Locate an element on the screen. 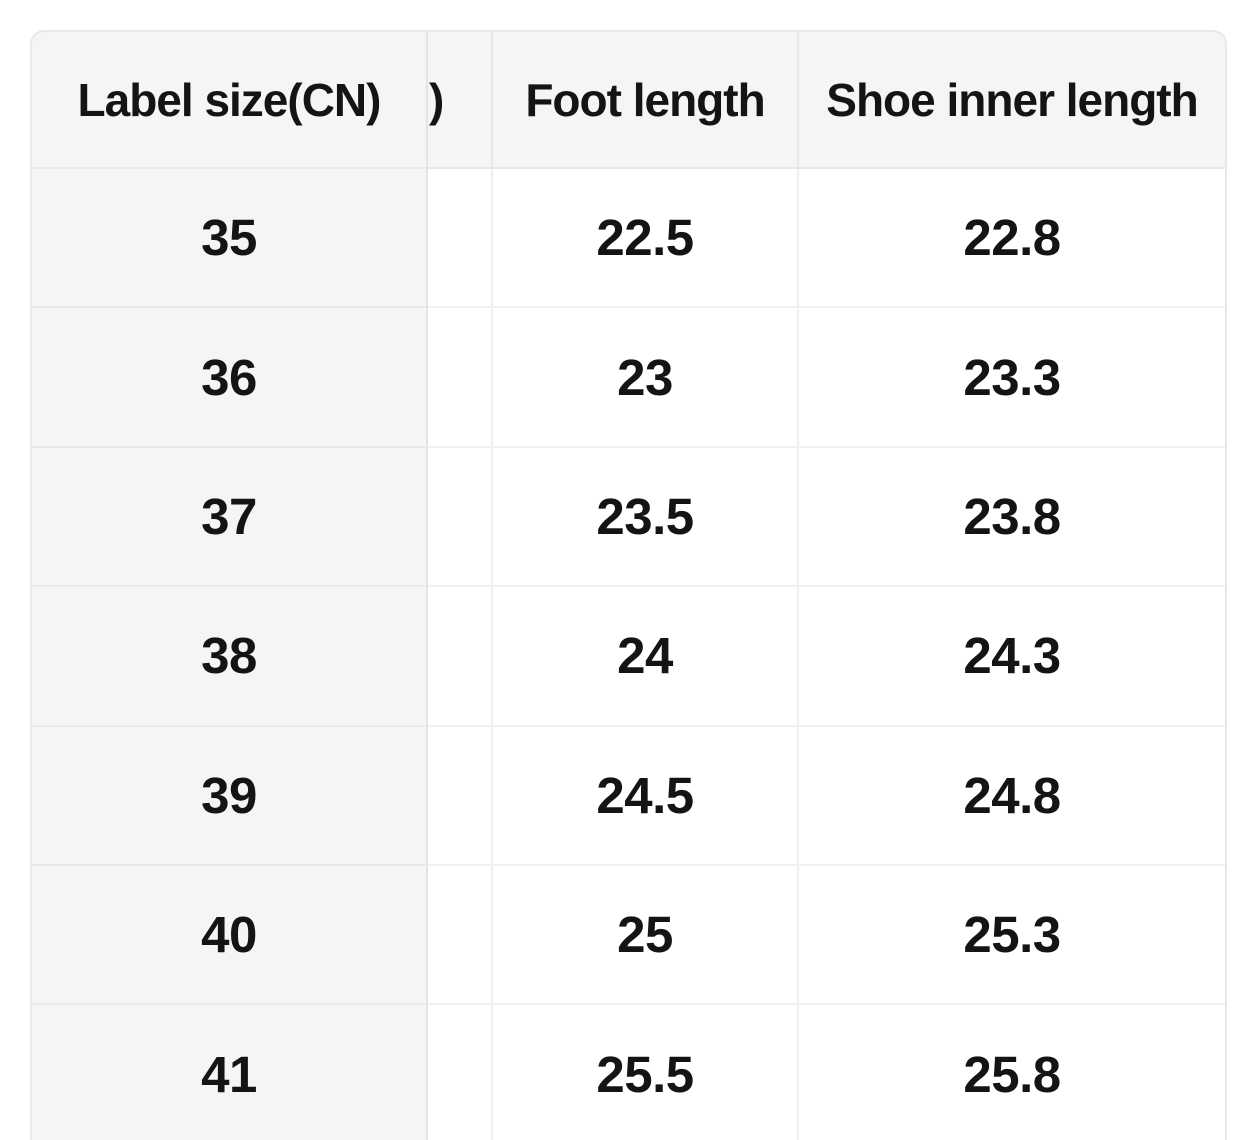 This screenshot has width=1259, height=1140. shoe-inner-length-cell: 22.8 is located at coordinates (1011, 239).